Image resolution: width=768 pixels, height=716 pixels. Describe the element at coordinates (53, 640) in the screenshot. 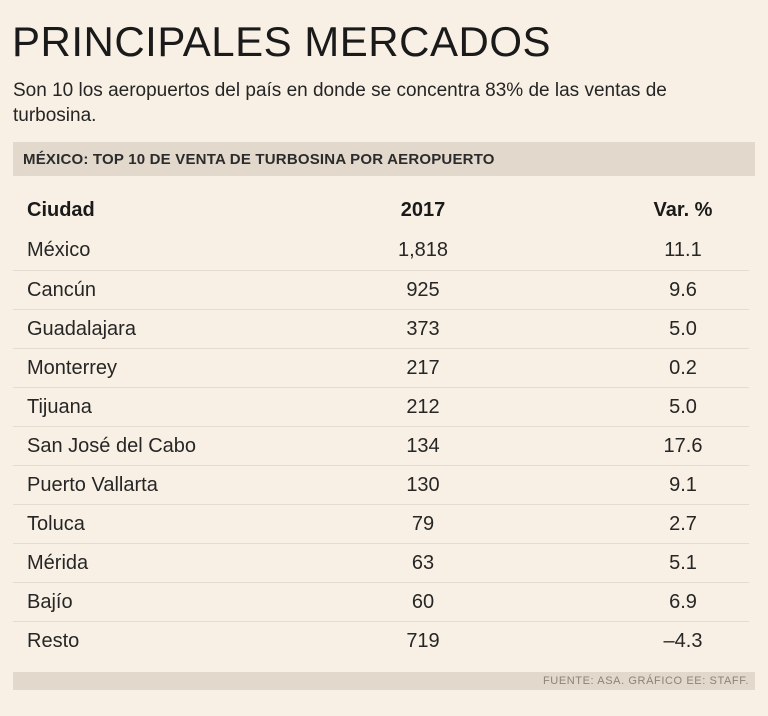

I see `cell-ciudad: Resto` at that location.